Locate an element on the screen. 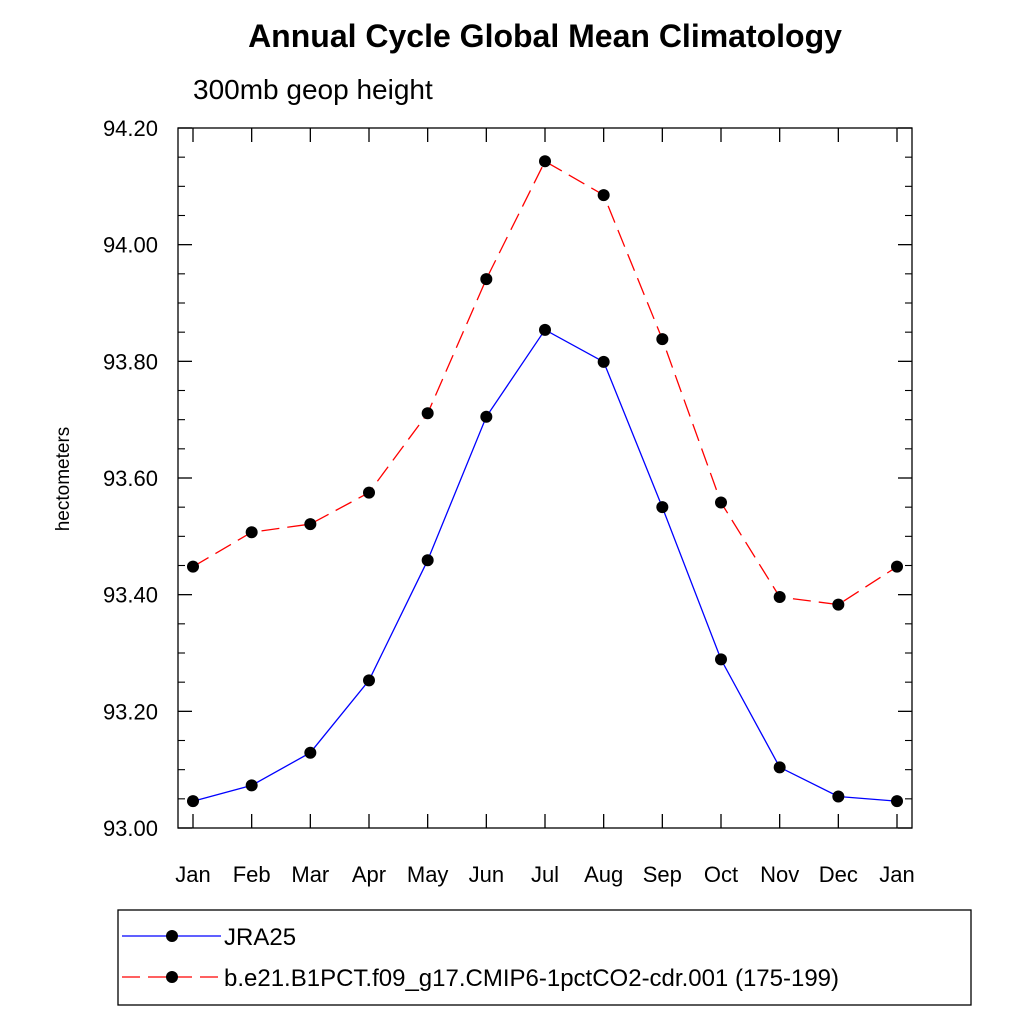 The height and width of the screenshot is (1024, 1024). chart-subtitle: 300mb geop height is located at coordinates (313, 89).